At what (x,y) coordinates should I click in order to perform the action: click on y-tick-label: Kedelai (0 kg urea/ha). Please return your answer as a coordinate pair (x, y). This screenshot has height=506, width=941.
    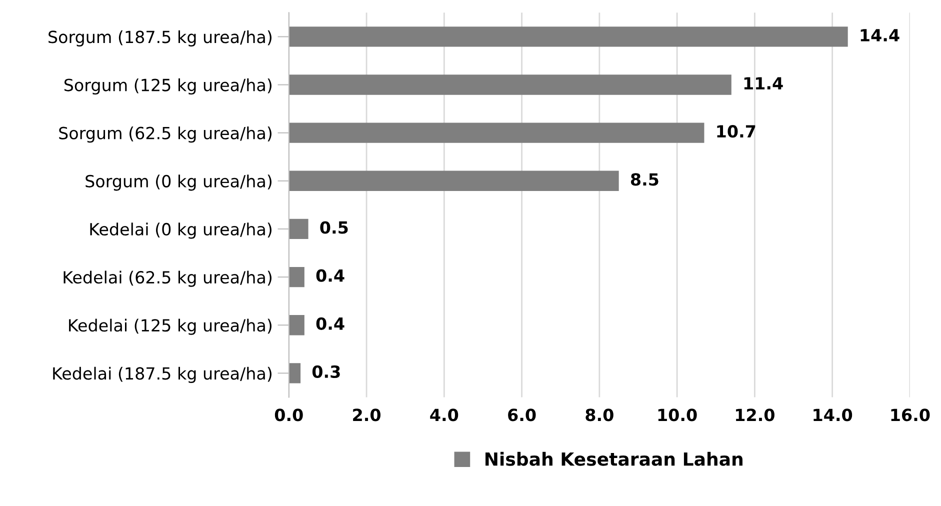
    Looking at the image, I should click on (181, 230).